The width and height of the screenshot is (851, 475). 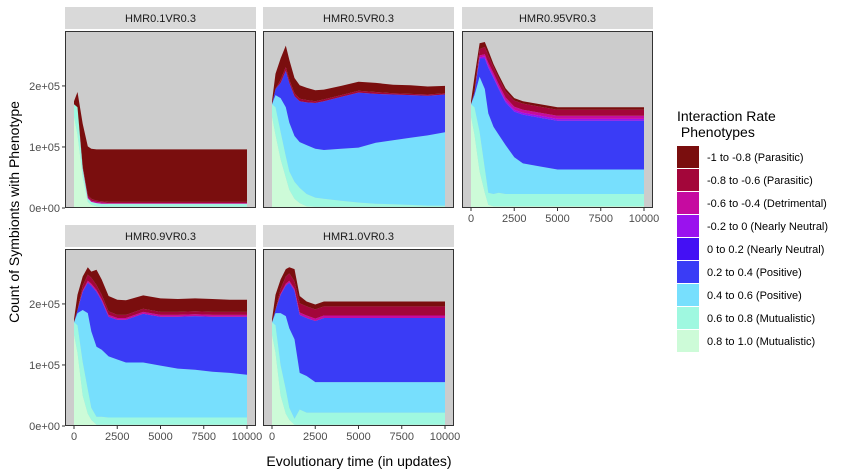 What do you see at coordinates (761, 319) in the screenshot?
I see `legend-label: 0.6 to 0.8 (Mutualistic)` at bounding box center [761, 319].